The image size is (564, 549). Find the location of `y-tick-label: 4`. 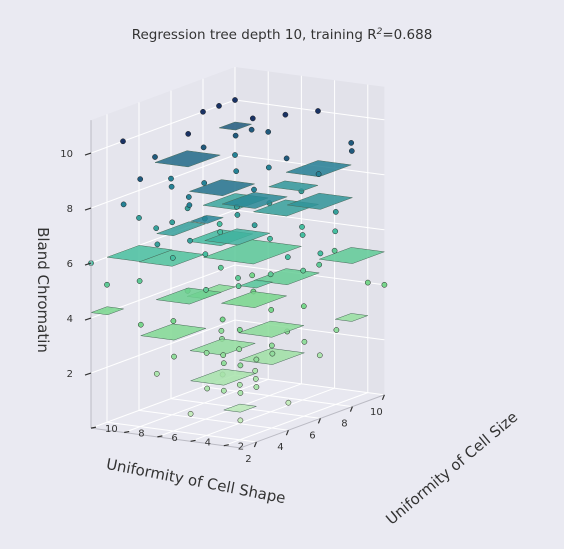

y-tick-label: 4 is located at coordinates (208, 442).